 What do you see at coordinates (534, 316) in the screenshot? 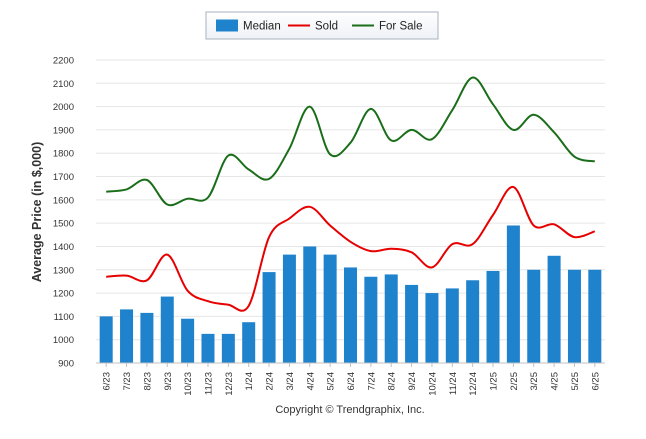
I see `bar-median-3/25` at bounding box center [534, 316].